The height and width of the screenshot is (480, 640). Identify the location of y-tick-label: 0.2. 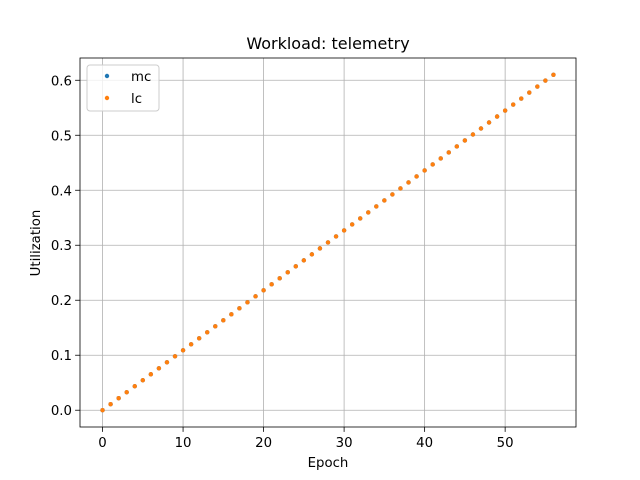
(61, 301).